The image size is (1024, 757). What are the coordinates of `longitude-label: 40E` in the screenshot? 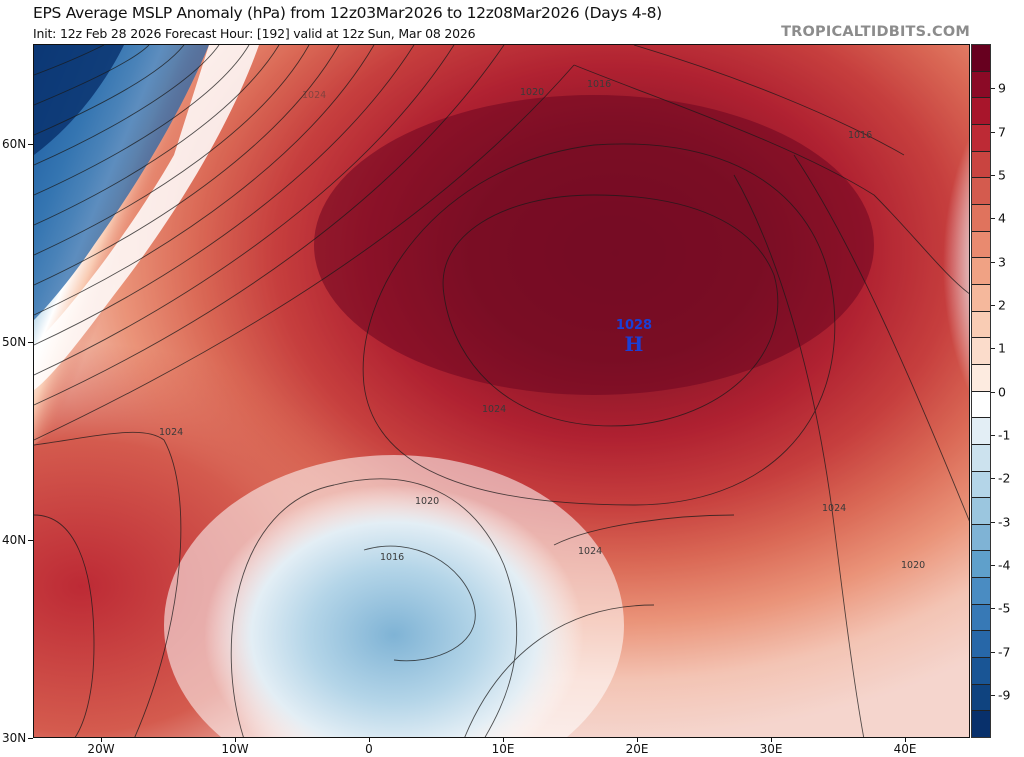 It's located at (905, 749).